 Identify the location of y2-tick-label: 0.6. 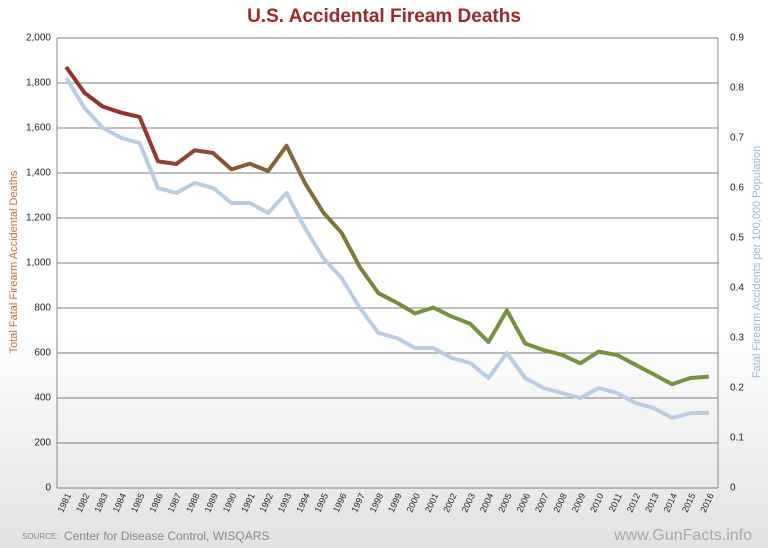
(737, 188).